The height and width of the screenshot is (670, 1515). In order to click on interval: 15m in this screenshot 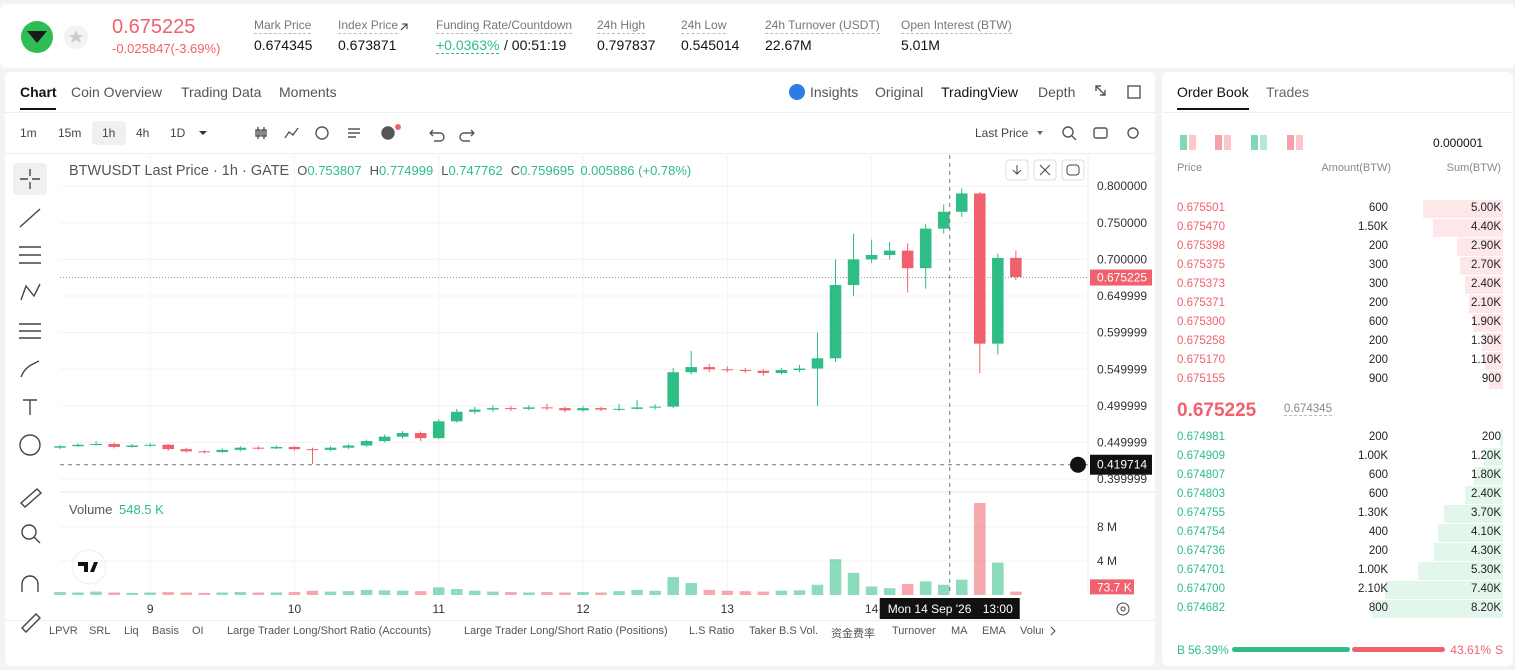, I will do `click(70, 133)`.